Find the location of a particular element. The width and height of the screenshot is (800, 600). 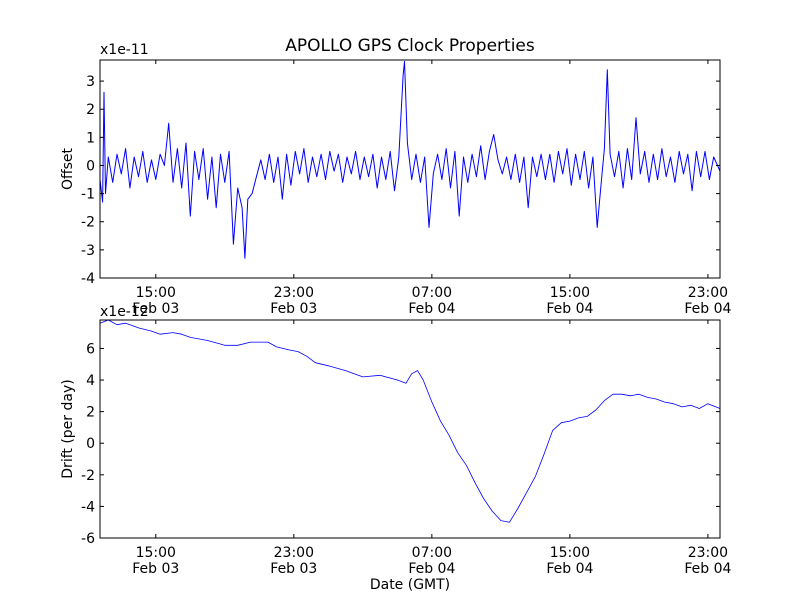

drift-y-tick-label: 0 is located at coordinates (90, 444).